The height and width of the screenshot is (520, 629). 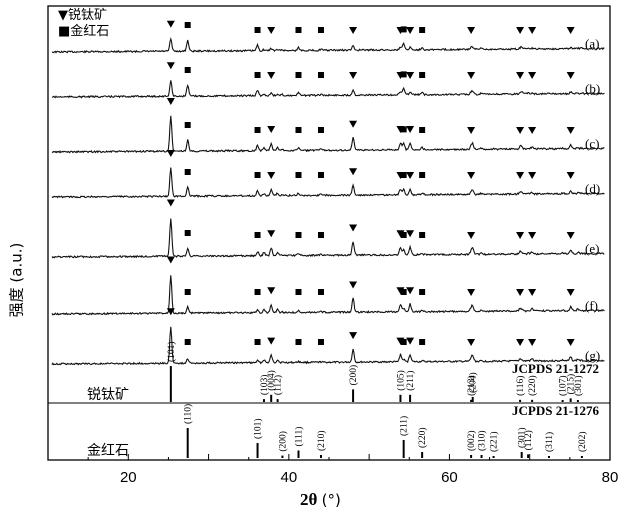 What do you see at coordinates (108, 394) in the screenshot?
I see `anatase-ref-label: 锐钛矿` at bounding box center [108, 394].